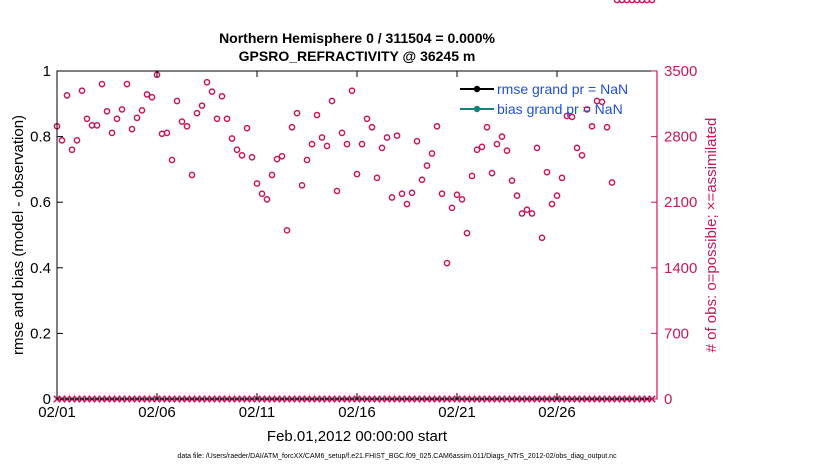 The height and width of the screenshot is (470, 830). What do you see at coordinates (680, 268) in the screenshot?
I see `y-right-tick-label: 1400` at bounding box center [680, 268].